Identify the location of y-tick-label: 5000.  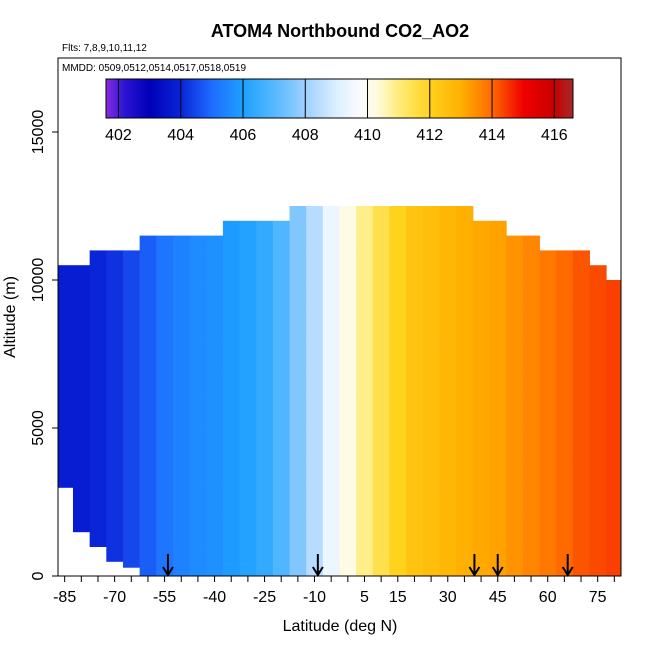
(38, 428).